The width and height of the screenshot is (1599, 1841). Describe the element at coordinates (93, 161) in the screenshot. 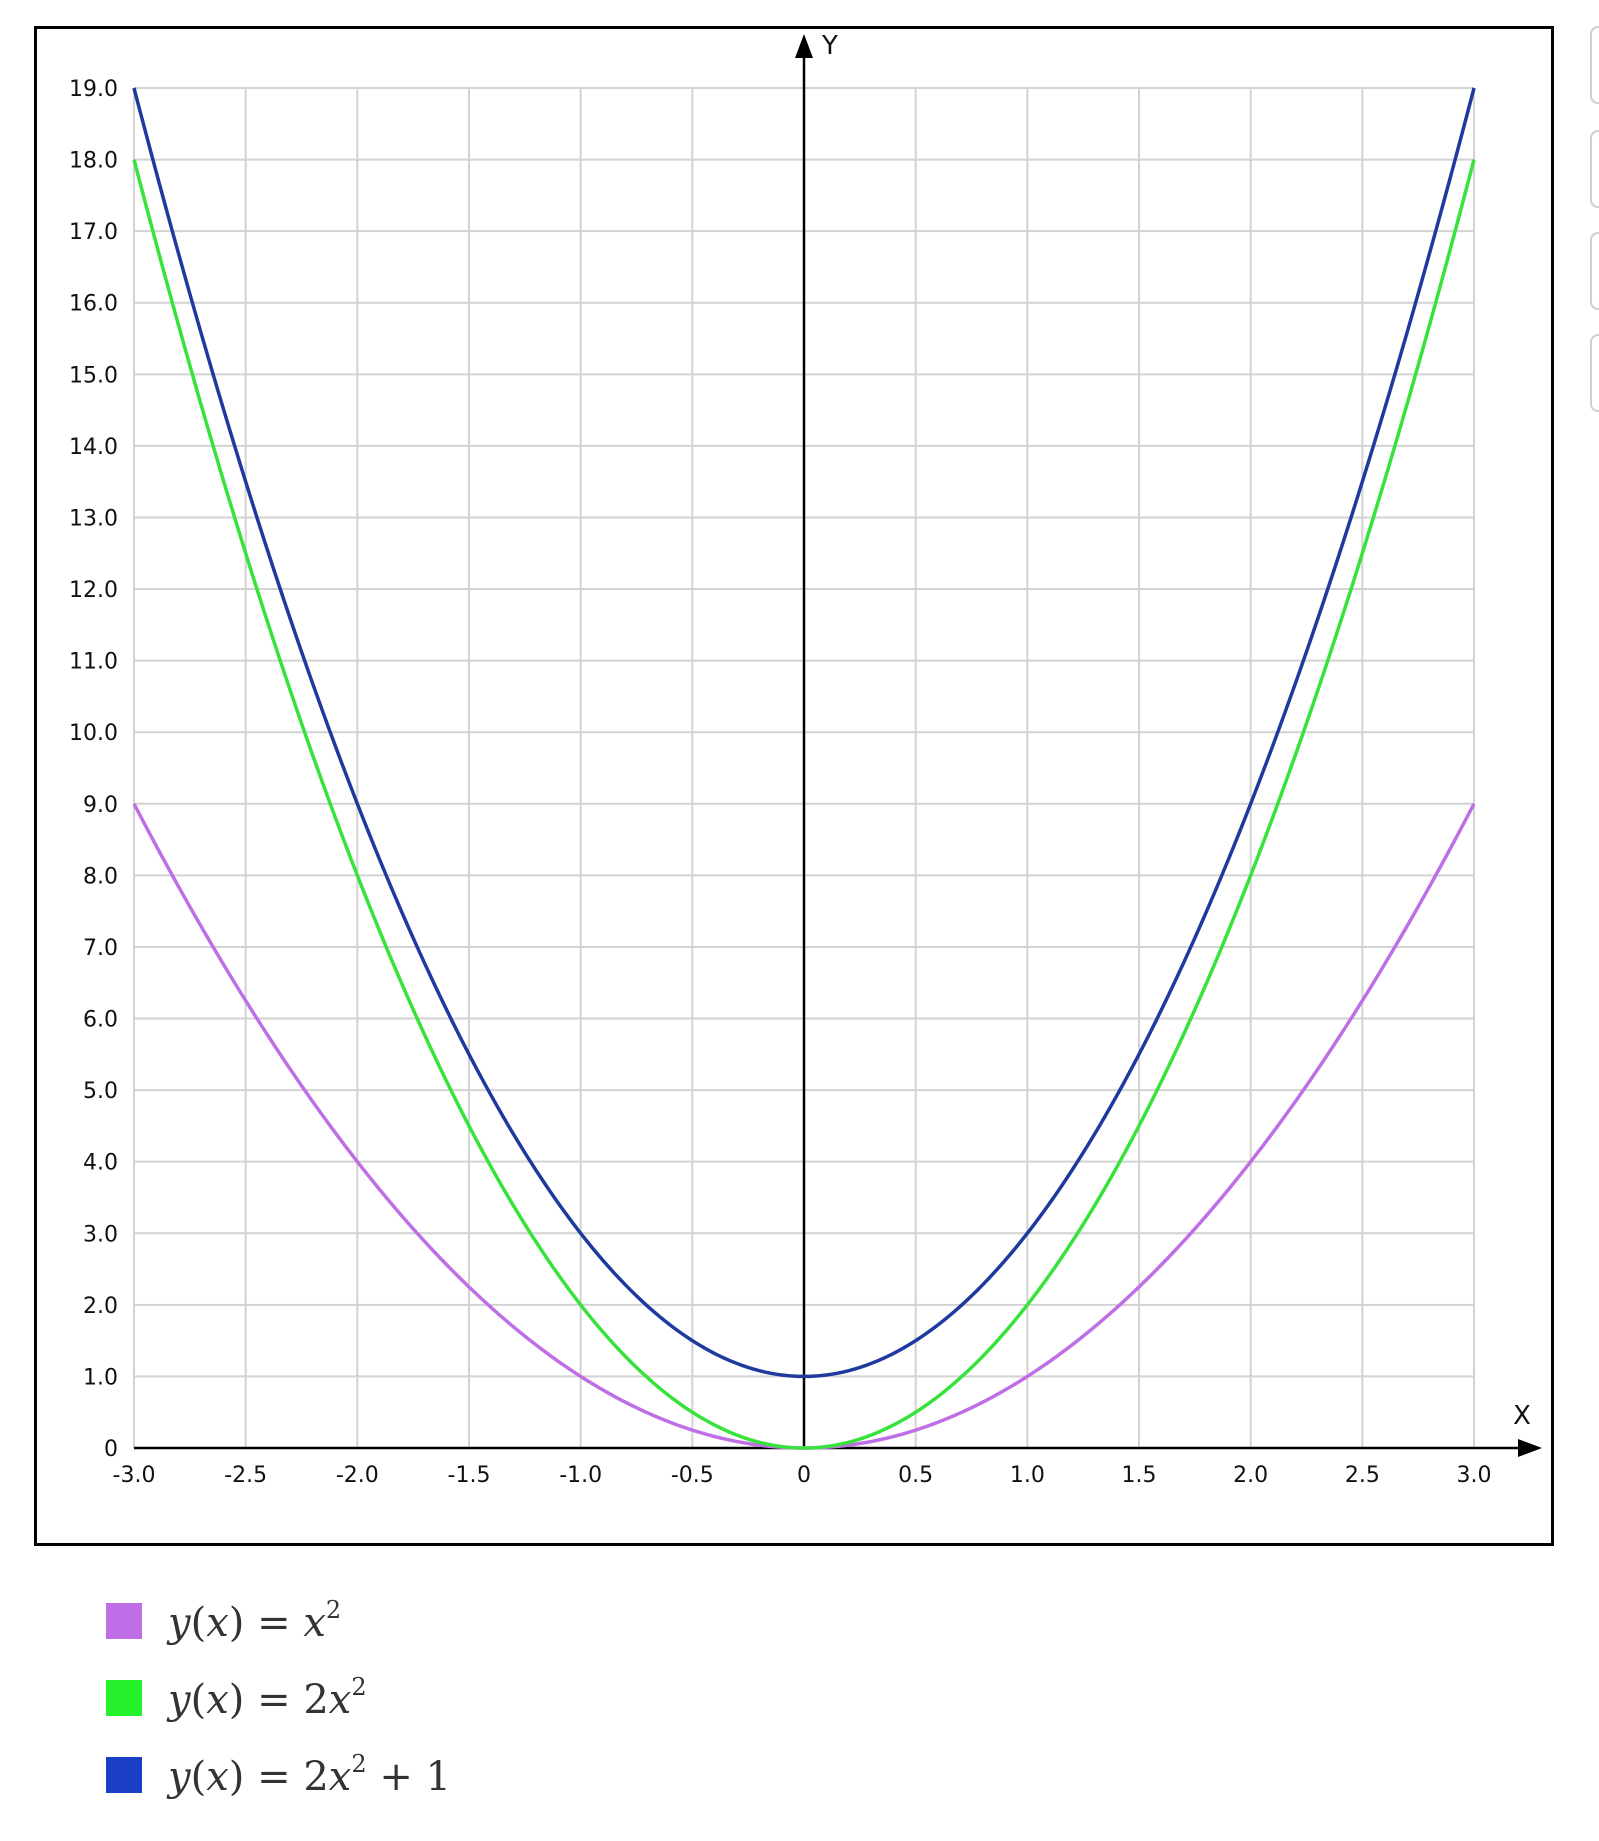

I see `y-tick-label: 18.0` at that location.